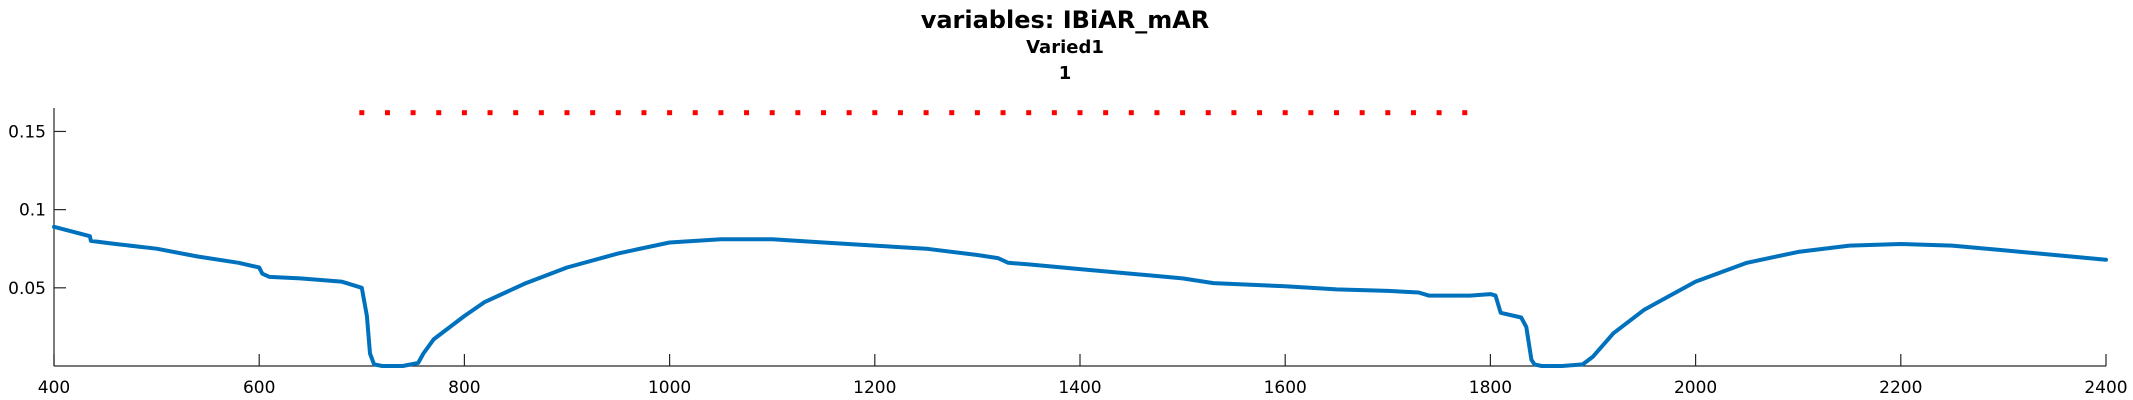  Describe the element at coordinates (27, 289) in the screenshot. I see `y-tick-label: 0.05` at that location.